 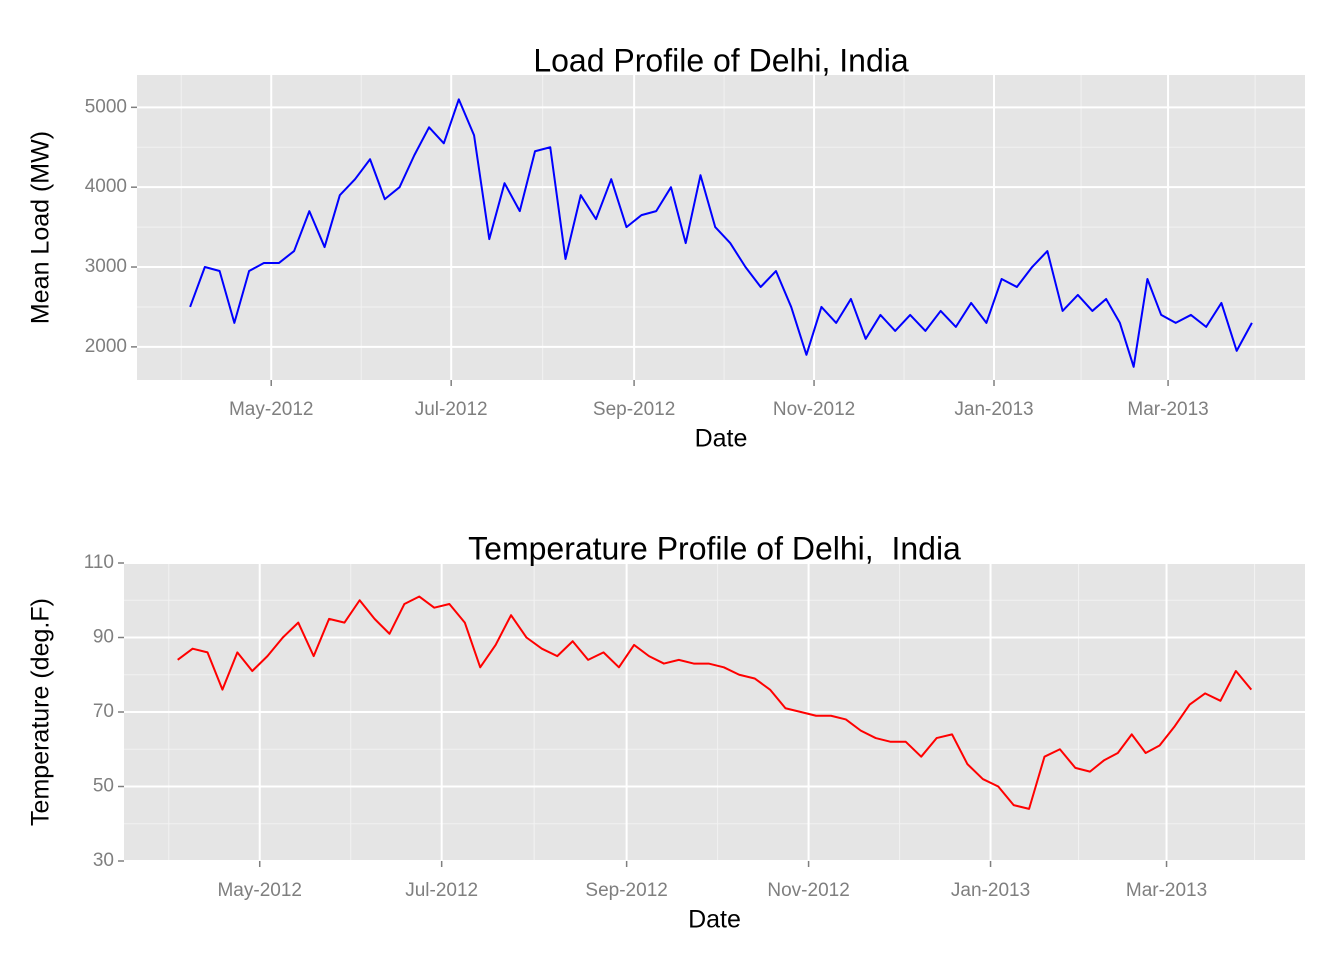 What do you see at coordinates (106, 186) in the screenshot?
I see `y-tick-label: 4000` at bounding box center [106, 186].